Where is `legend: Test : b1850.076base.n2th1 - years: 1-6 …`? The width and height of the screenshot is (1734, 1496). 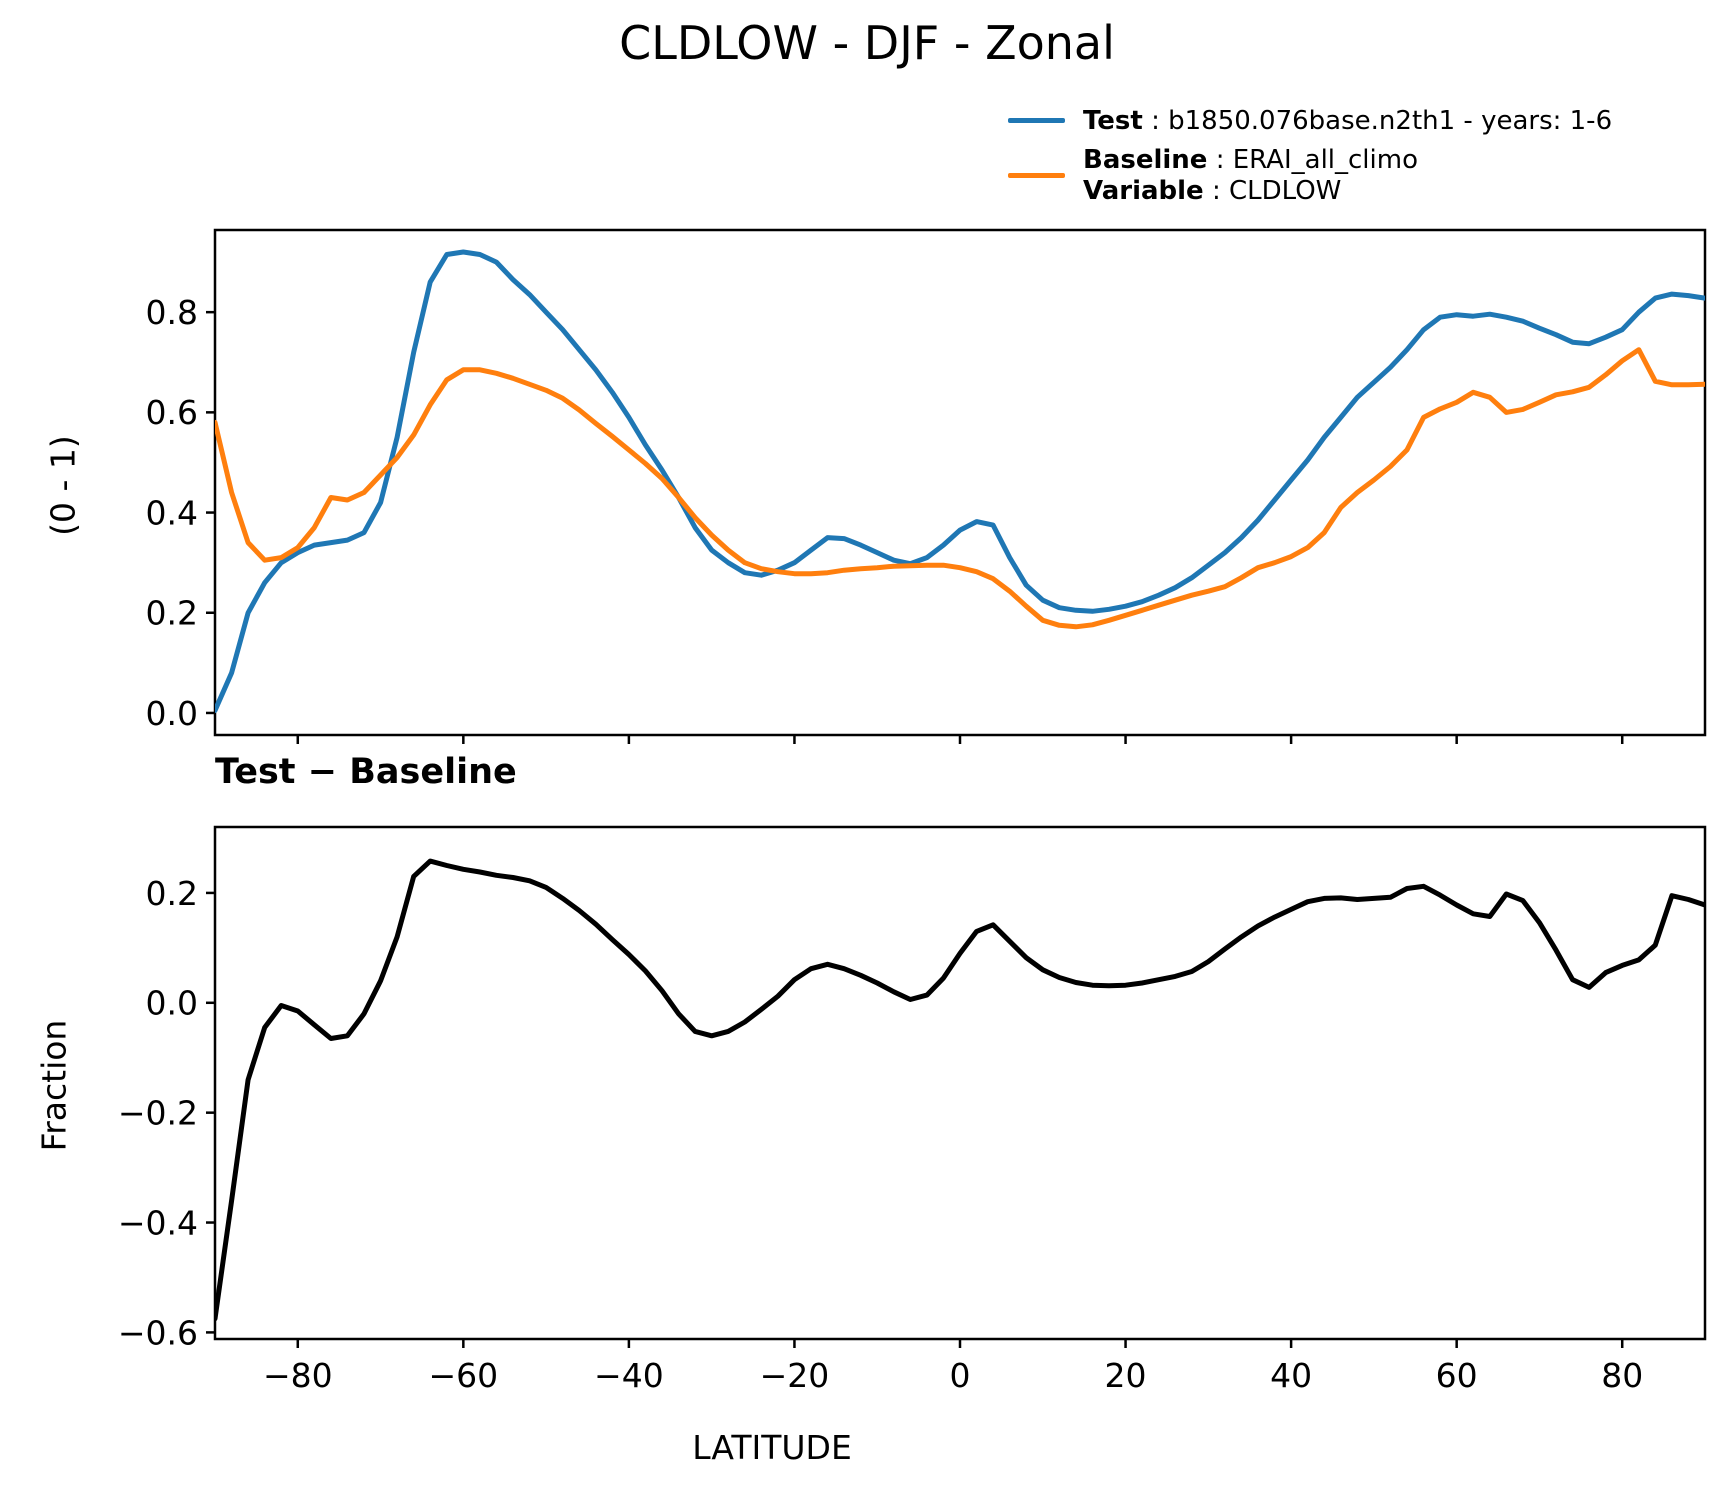
legend: Test : b1850.076base.n2th1 - years: 1-6 … is located at coordinates (1310, 160).